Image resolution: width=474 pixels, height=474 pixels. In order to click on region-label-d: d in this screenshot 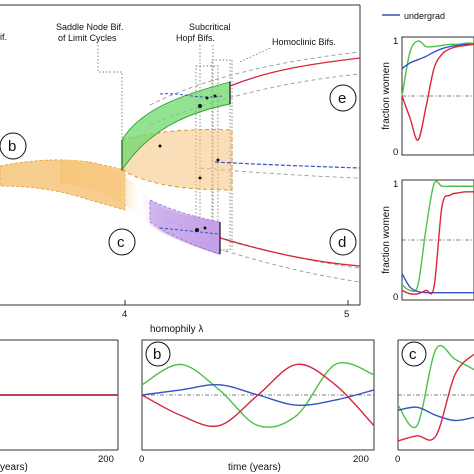, I will do `click(343, 242)`.